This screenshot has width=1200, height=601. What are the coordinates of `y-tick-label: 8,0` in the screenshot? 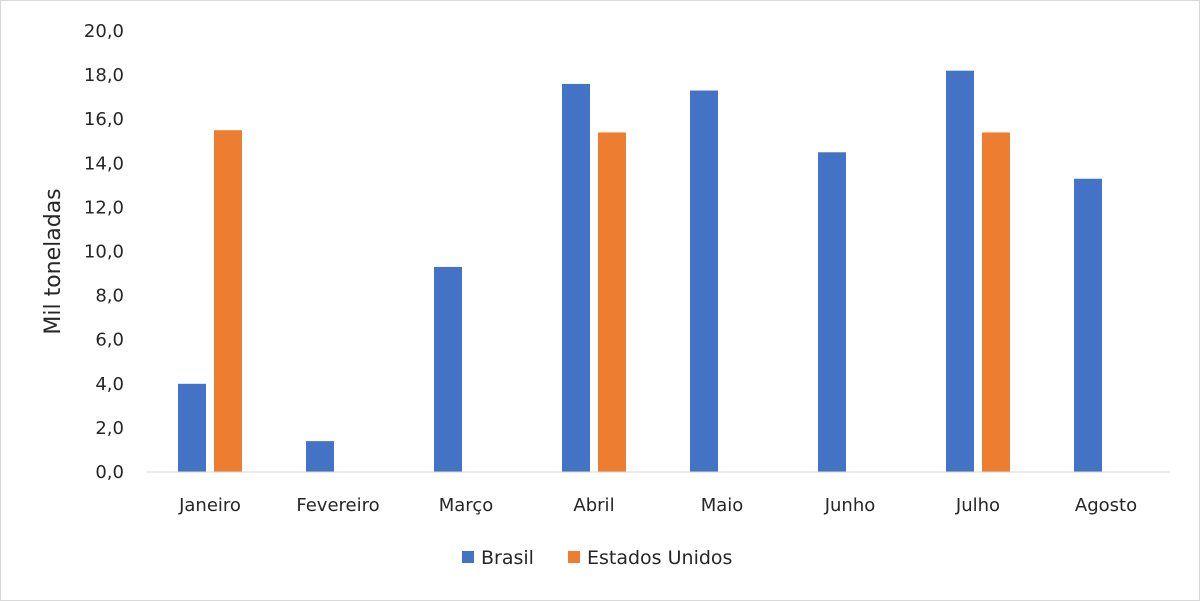 It's located at (109, 296).